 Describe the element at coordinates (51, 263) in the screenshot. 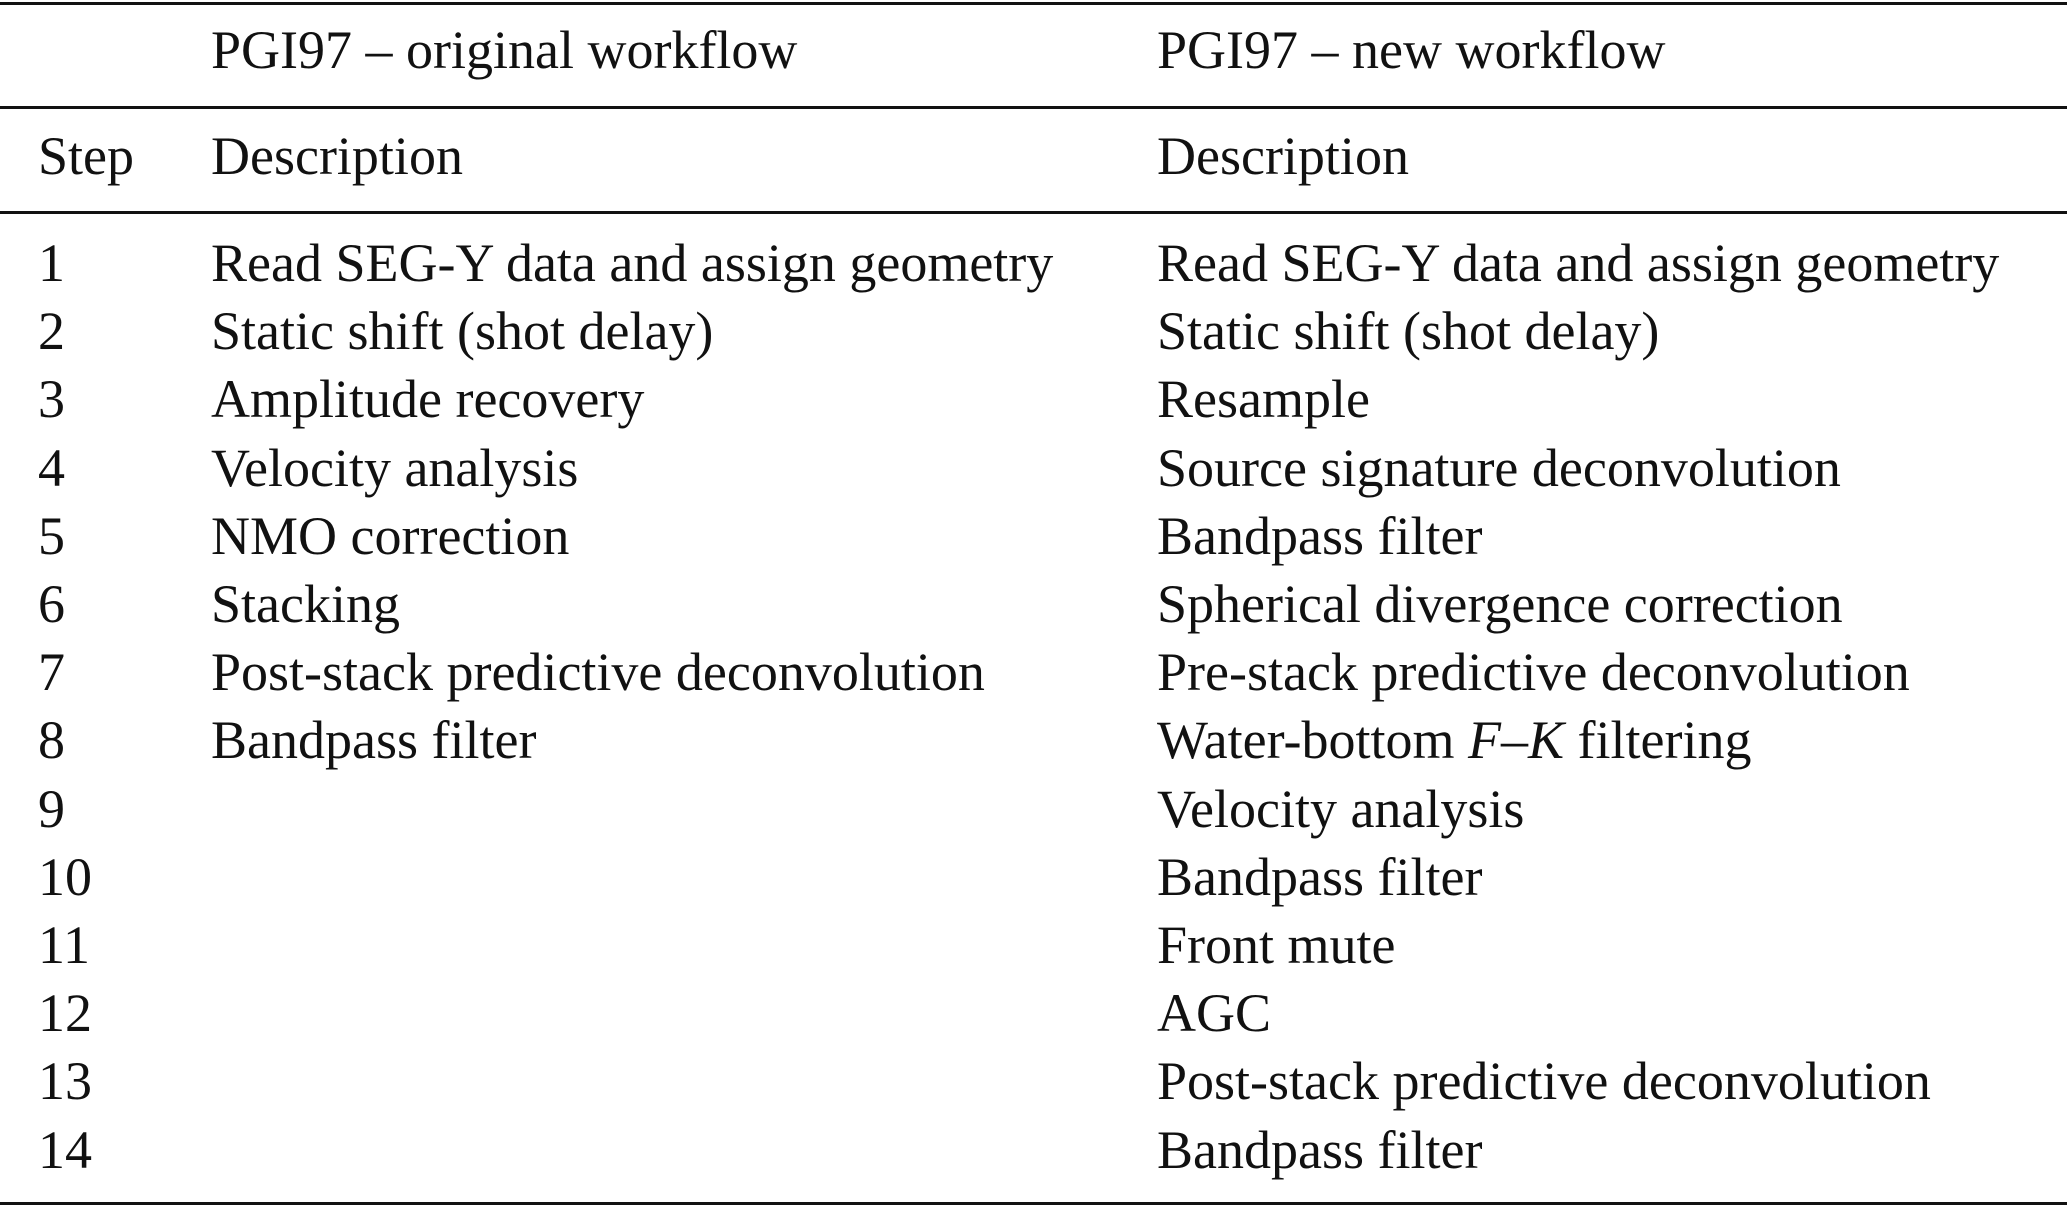

I see `step-cell: 1` at that location.